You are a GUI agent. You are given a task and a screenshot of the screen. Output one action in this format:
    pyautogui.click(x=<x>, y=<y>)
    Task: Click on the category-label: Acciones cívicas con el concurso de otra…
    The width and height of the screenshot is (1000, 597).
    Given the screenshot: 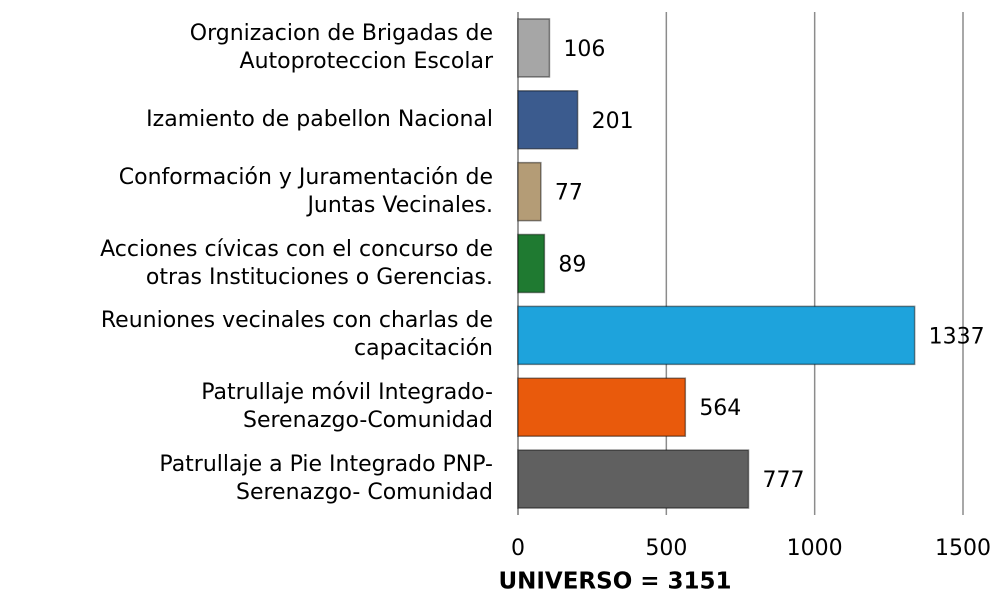 What is the action you would take?
    pyautogui.click(x=296, y=263)
    